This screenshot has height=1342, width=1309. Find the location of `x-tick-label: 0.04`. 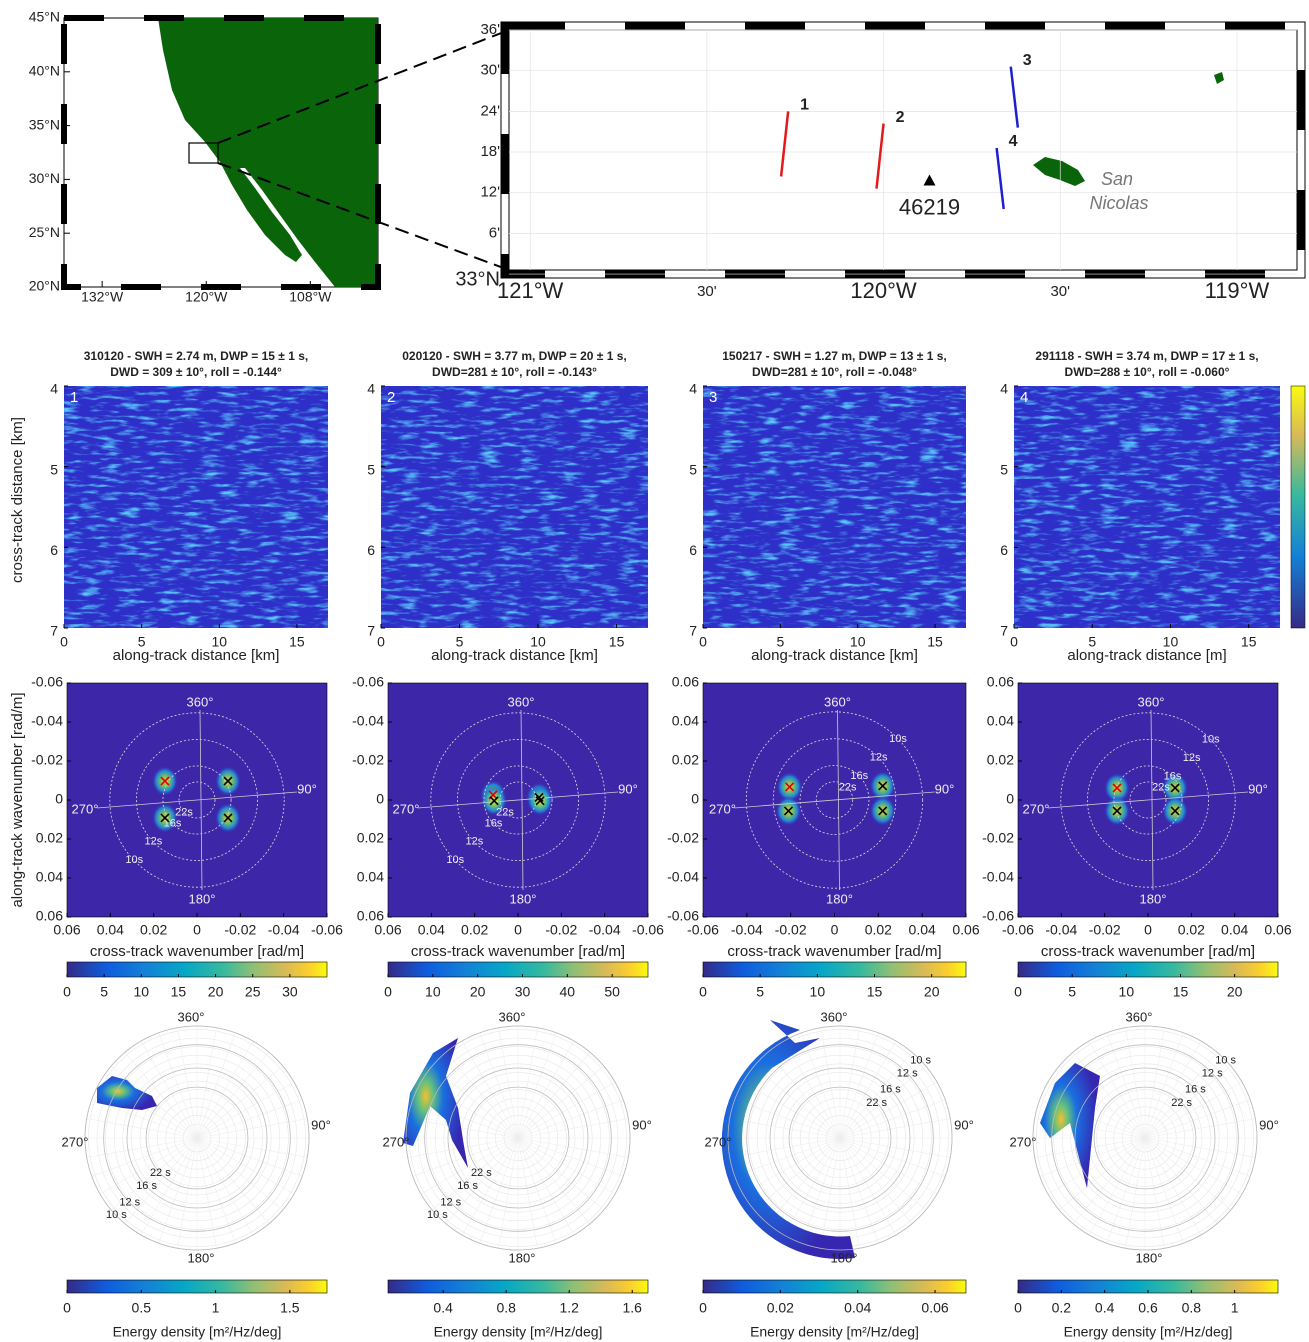

x-tick-label: 0.04 is located at coordinates (110, 930).